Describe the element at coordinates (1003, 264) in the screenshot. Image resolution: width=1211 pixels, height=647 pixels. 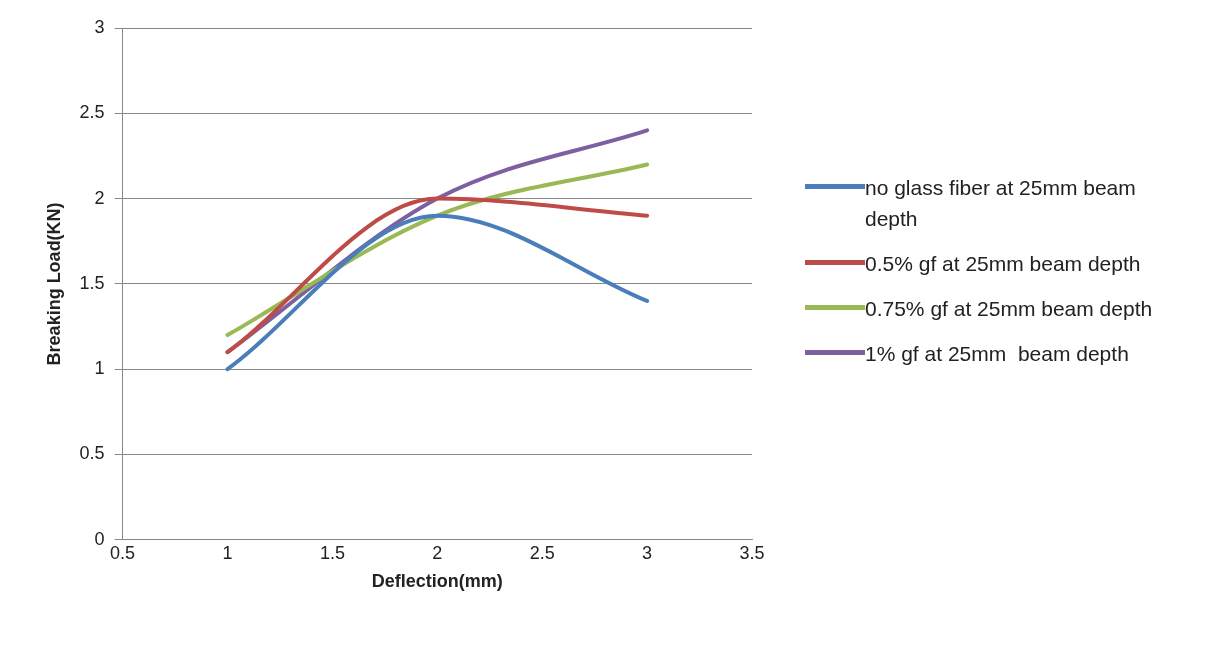
I see `legend-label: 0.5% gf at 25mm beam depth` at that location.